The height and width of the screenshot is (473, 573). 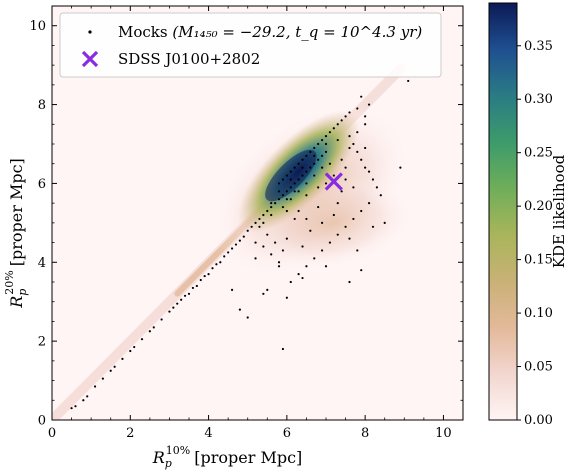 I want to click on colorbar-tick-label: 0.35, so click(x=538, y=46).